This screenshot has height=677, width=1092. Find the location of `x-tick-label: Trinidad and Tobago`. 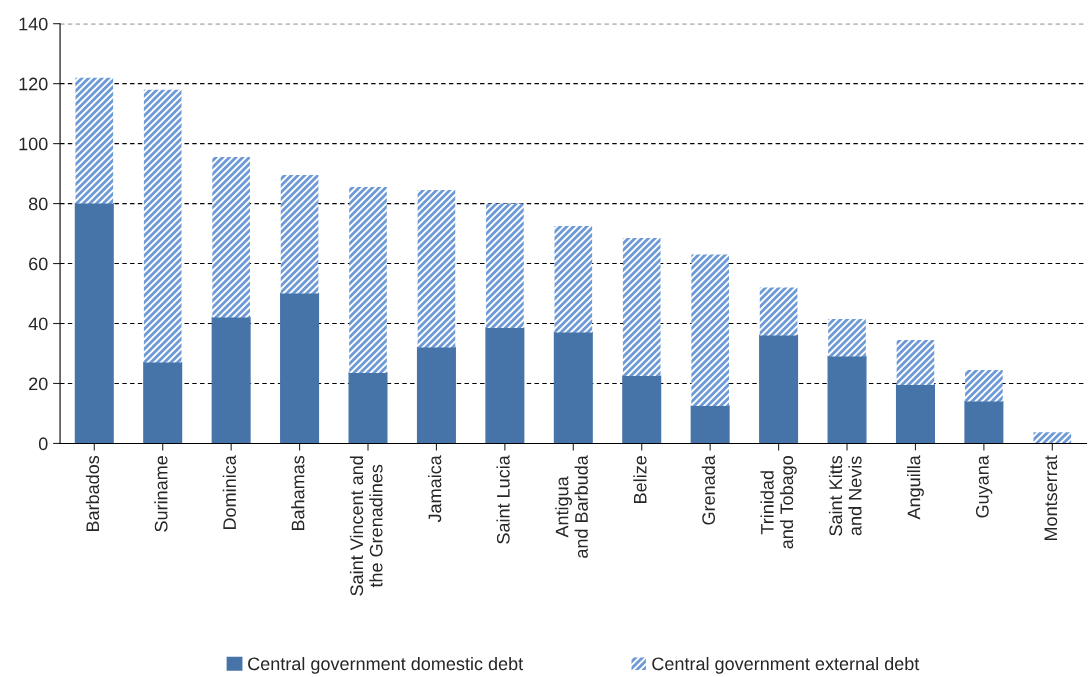

x-tick-label: Trinidad and Tobago is located at coordinates (778, 502).